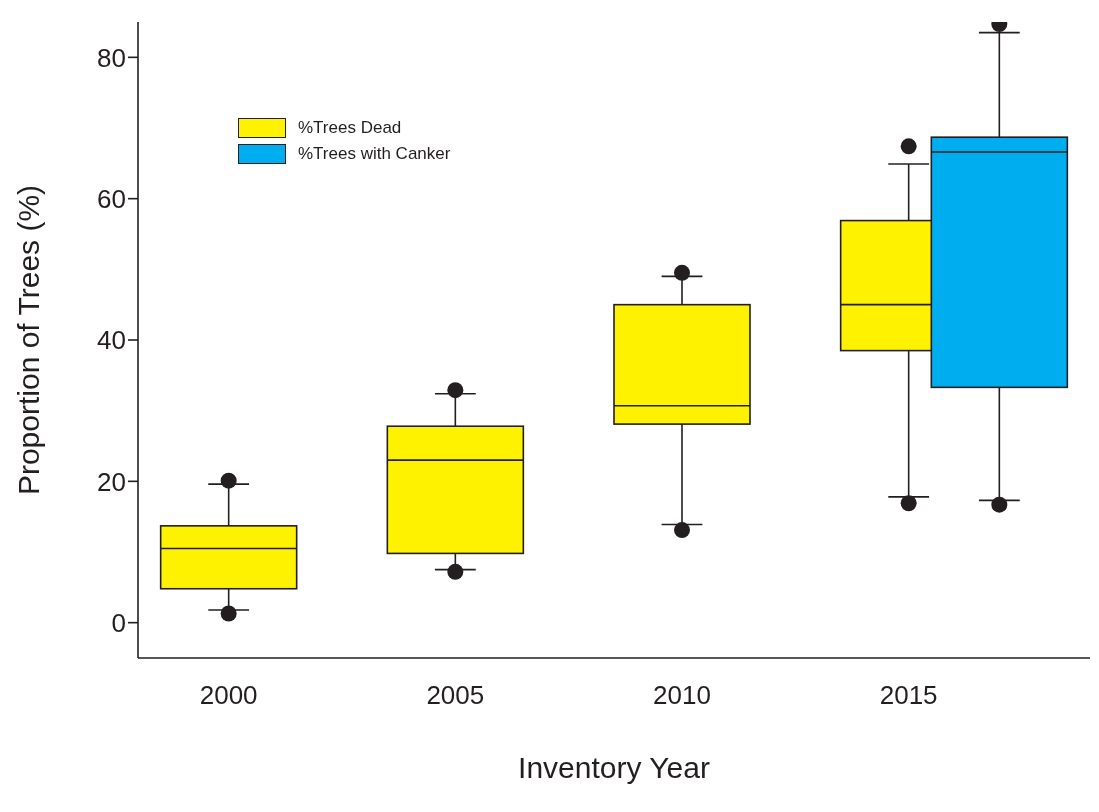 The image size is (1099, 812). Describe the element at coordinates (455, 695) in the screenshot. I see `x-tick-label: 2005` at that location.